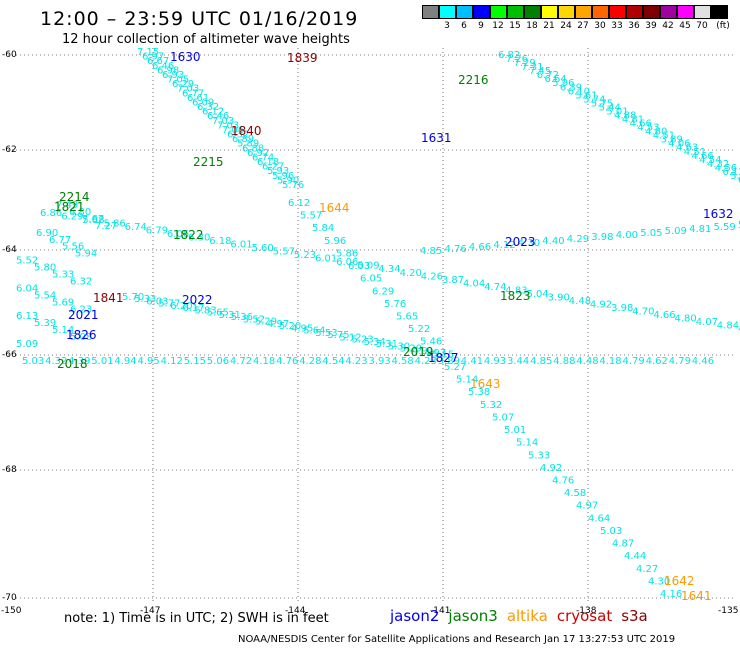  Describe the element at coordinates (136, 227) in the screenshot. I see `wave-height-value: 6.74` at that location.